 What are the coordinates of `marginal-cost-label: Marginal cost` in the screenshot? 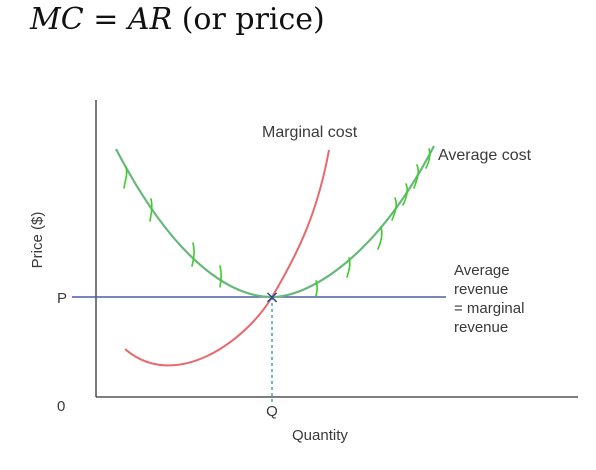 It's located at (310, 132).